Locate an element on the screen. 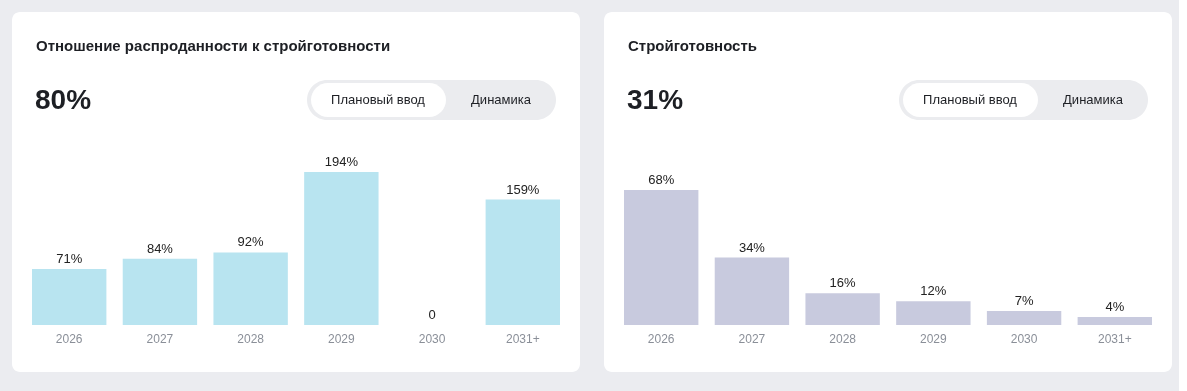 This screenshot has height=391, width=1187. chart-title: Отношение распроданности к стройготовности is located at coordinates (213, 45).